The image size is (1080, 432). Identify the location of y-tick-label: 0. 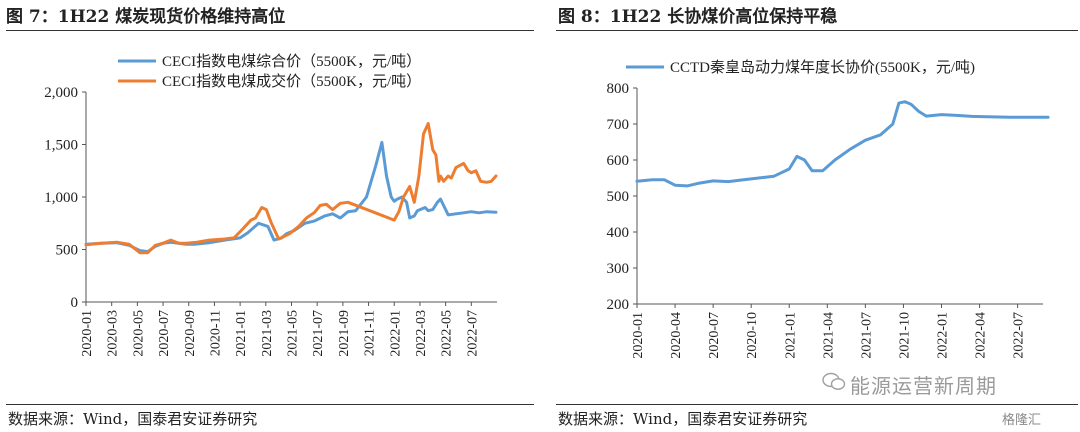
(75, 303).